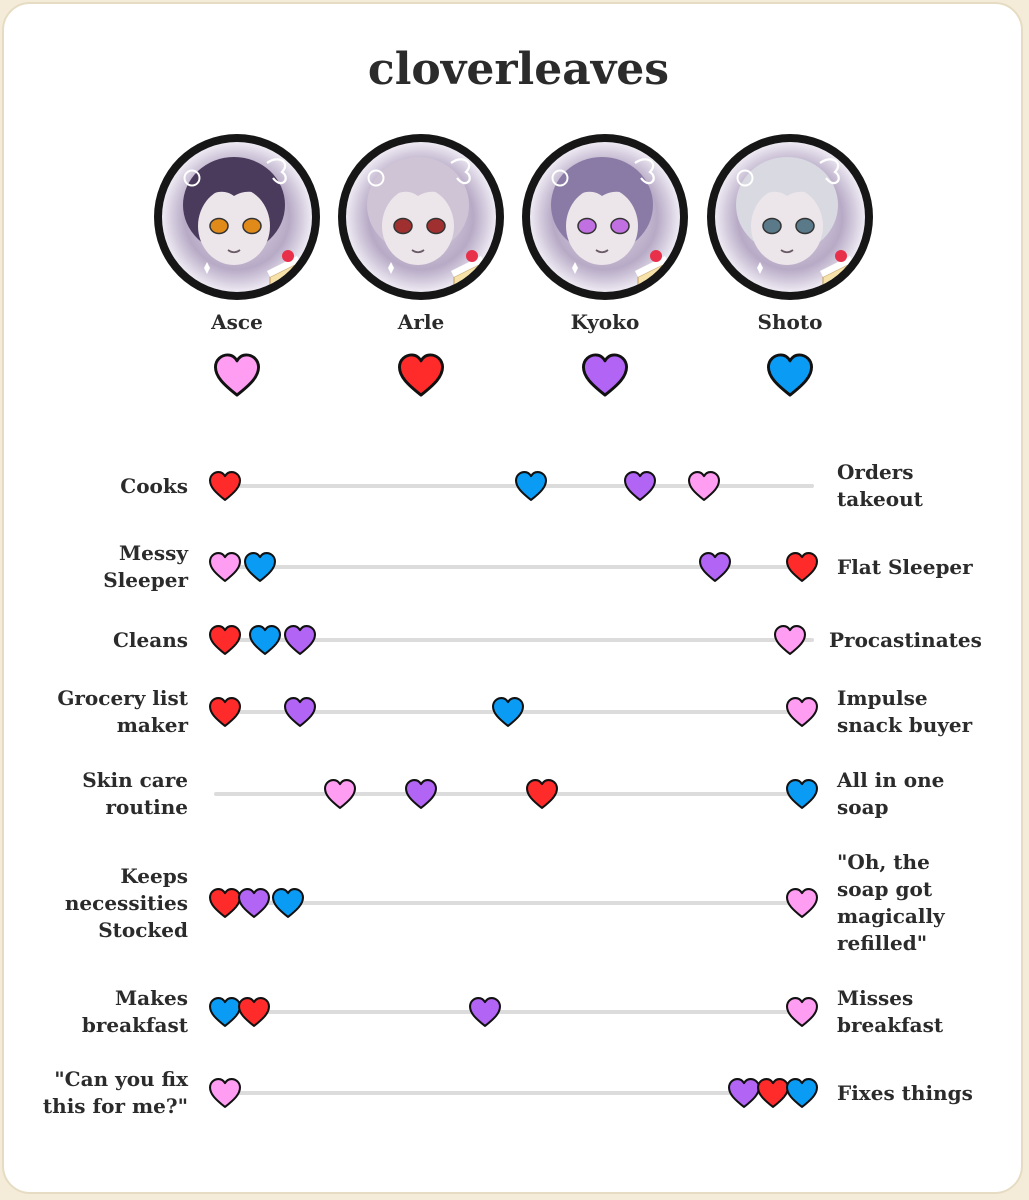  What do you see at coordinates (421, 322) in the screenshot?
I see `person-name: Arle` at bounding box center [421, 322].